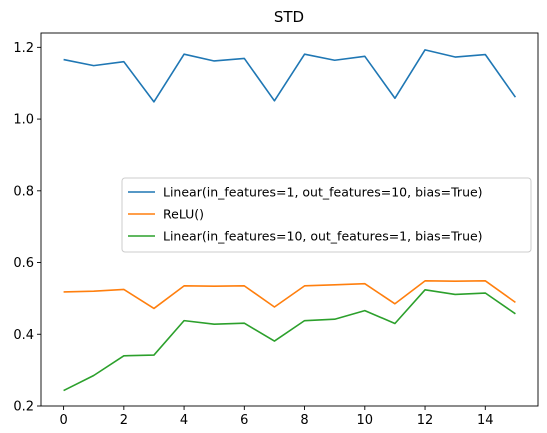 The height and width of the screenshot is (433, 547). What do you see at coordinates (23, 335) in the screenshot?
I see `y-tick-label: 0.4` at bounding box center [23, 335].